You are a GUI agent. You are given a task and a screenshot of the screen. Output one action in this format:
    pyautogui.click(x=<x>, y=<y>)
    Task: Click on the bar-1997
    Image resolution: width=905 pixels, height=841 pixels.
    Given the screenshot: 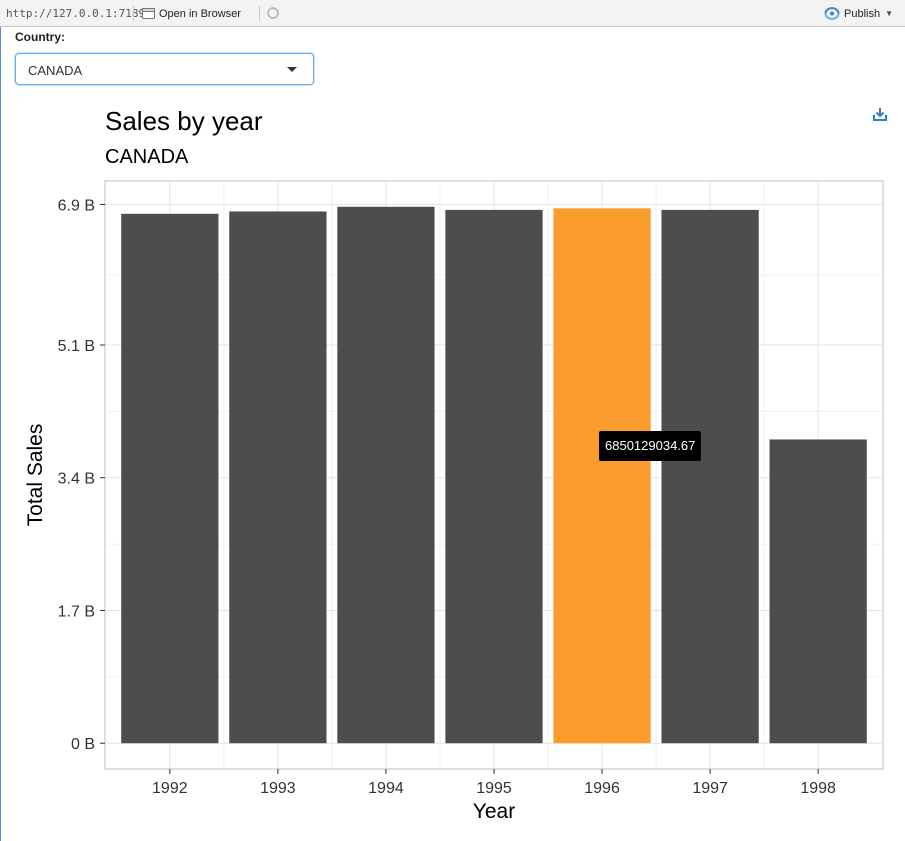 What is the action you would take?
    pyautogui.click(x=710, y=476)
    